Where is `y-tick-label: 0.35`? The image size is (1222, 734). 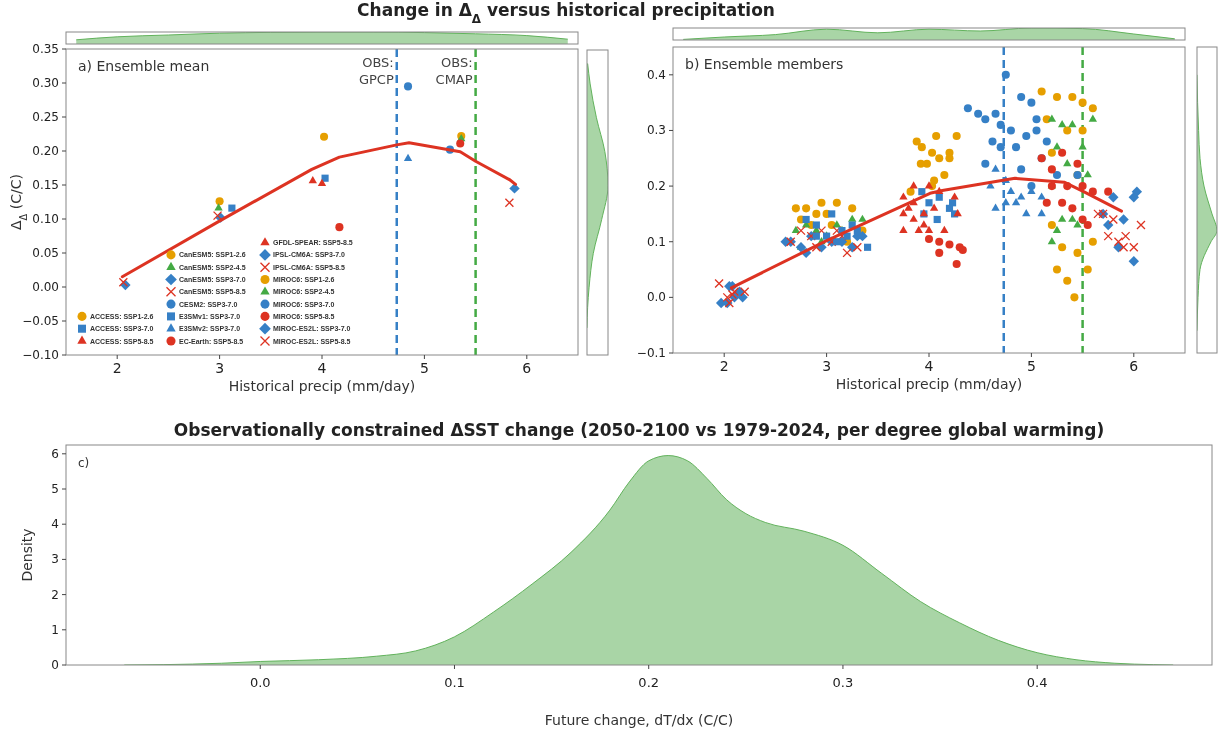
y-tick-label: 0.35 is located at coordinates (45, 49).